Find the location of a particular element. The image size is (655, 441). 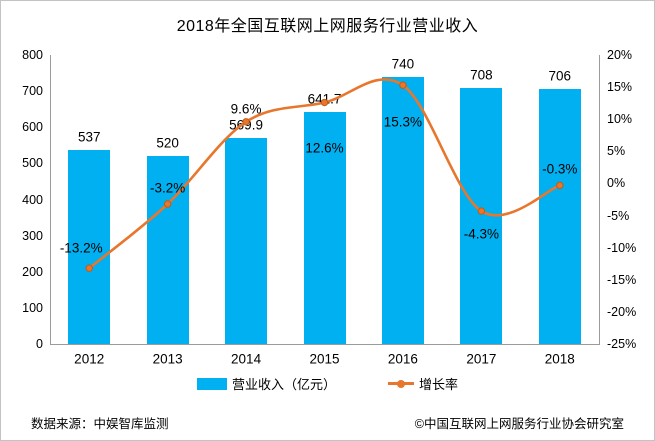

copyright-text: ©中国互联网上网服务行业协会研究室 is located at coordinates (519, 424).